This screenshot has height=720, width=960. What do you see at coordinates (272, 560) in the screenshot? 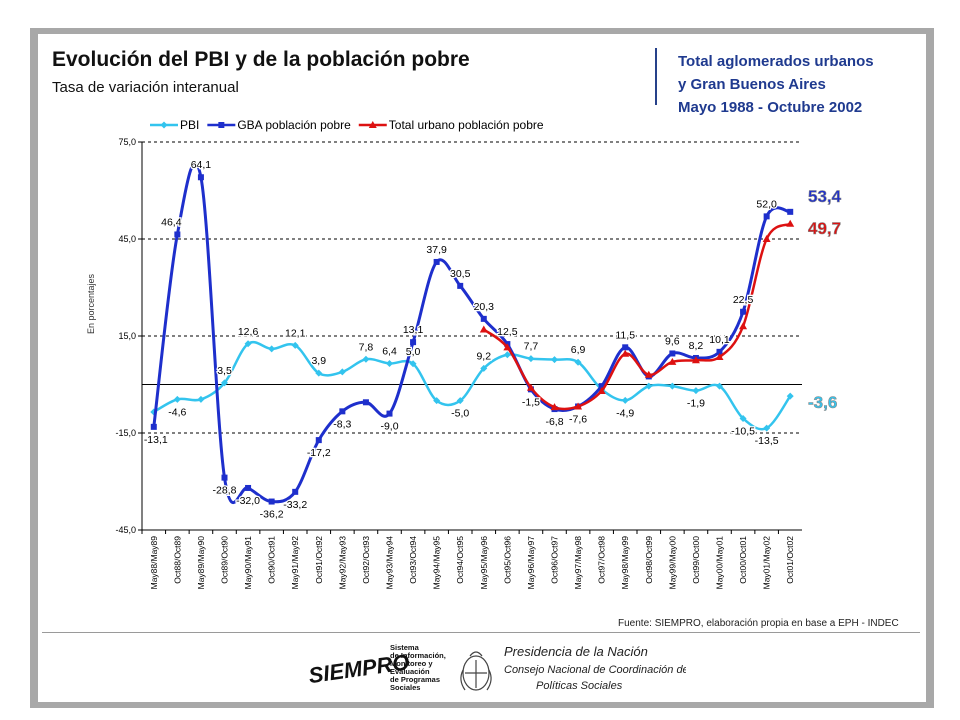
I see `x-tick-label: Oct90/Oct91` at bounding box center [272, 560].